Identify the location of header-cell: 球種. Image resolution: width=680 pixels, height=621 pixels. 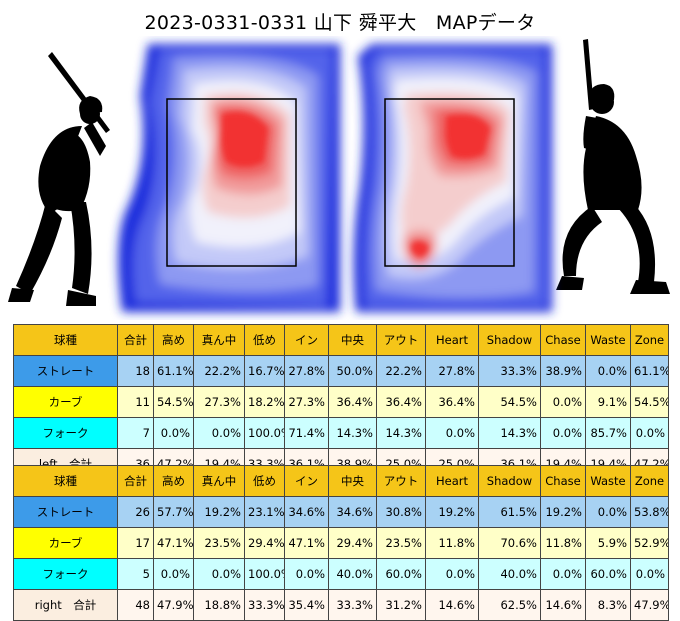
(65, 340).